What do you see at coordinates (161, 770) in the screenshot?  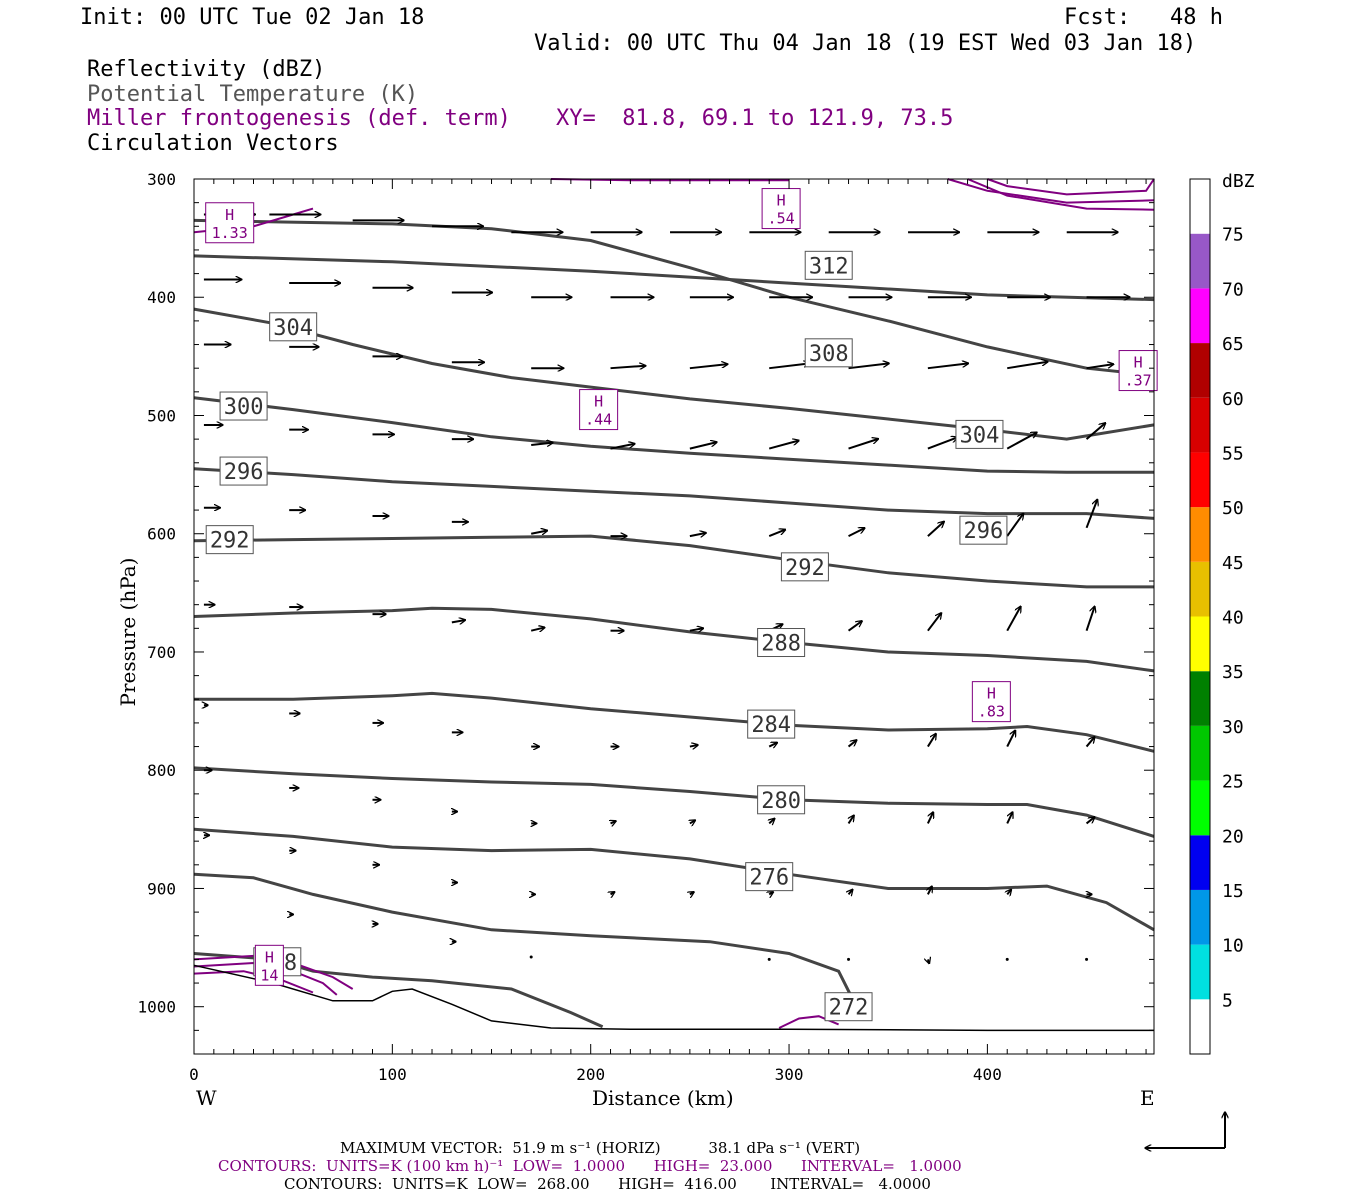 I see `y-tick-label: 800` at bounding box center [161, 770].